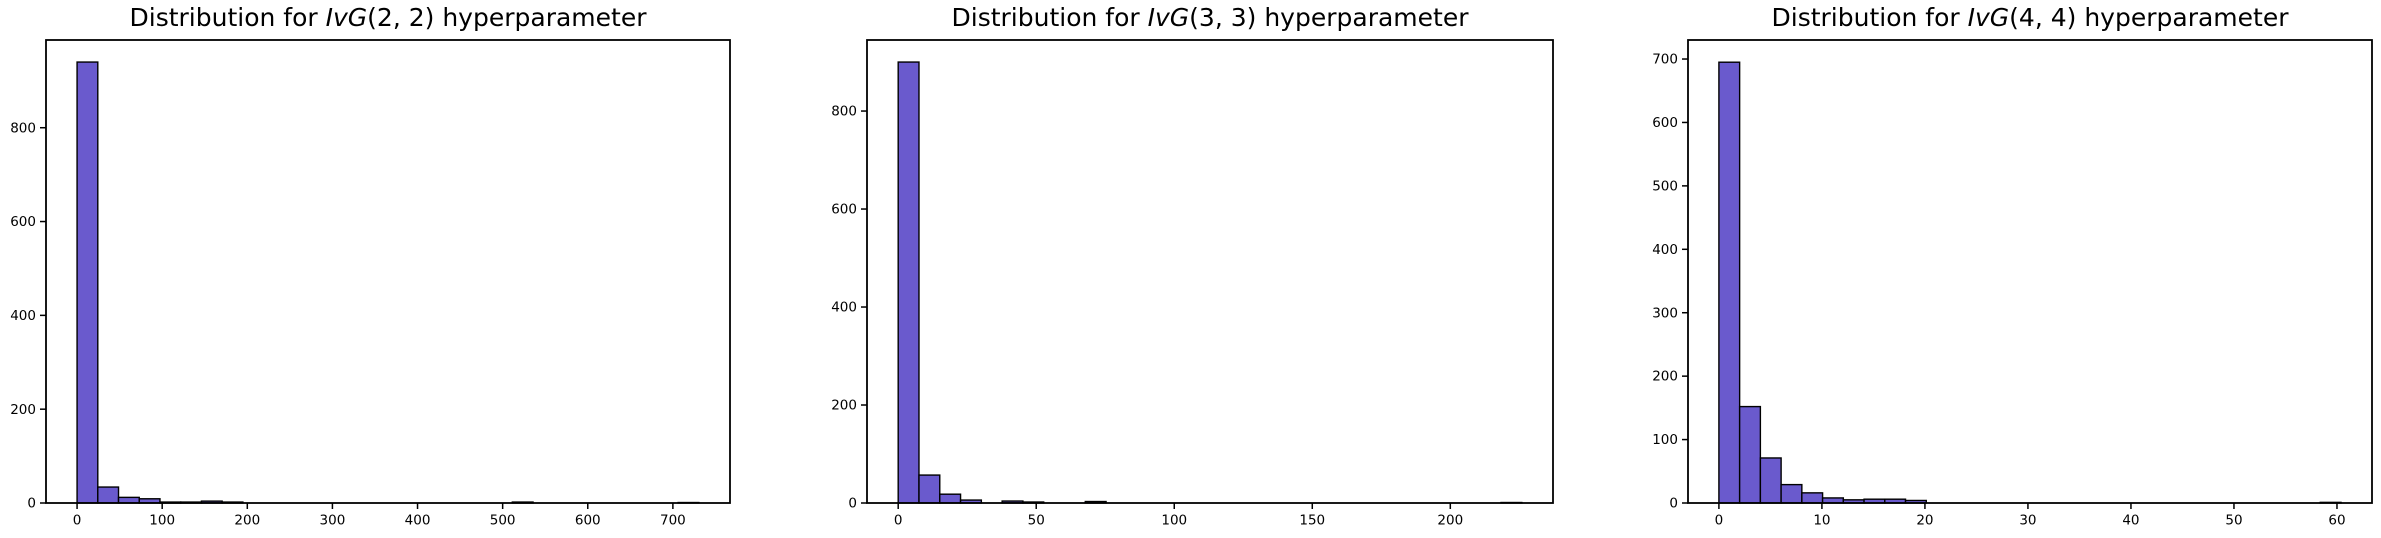 The width and height of the screenshot is (2381, 538). I want to click on x-tick-label: 150, so click(1312, 521).